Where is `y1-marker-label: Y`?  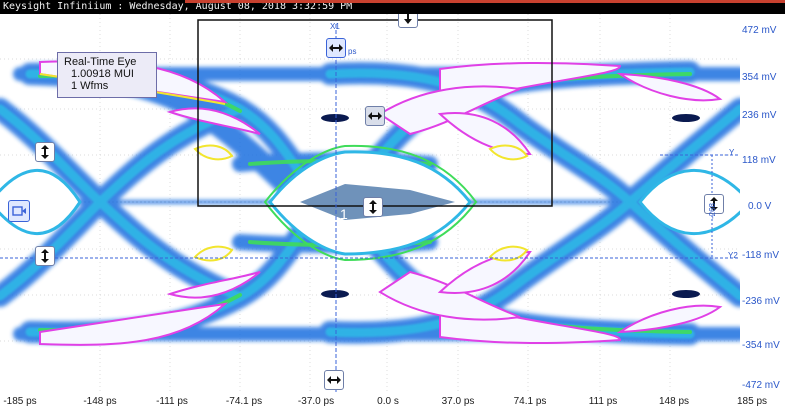
y1-marker-label: Y is located at coordinates (732, 152).